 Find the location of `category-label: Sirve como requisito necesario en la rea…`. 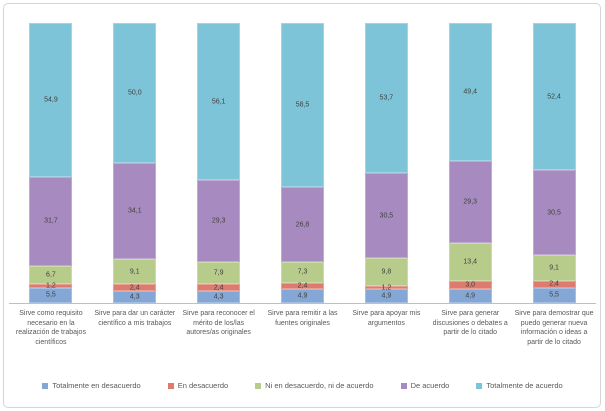

category-label: Sirve como requisito necesario en la rea… is located at coordinates (50, 328).